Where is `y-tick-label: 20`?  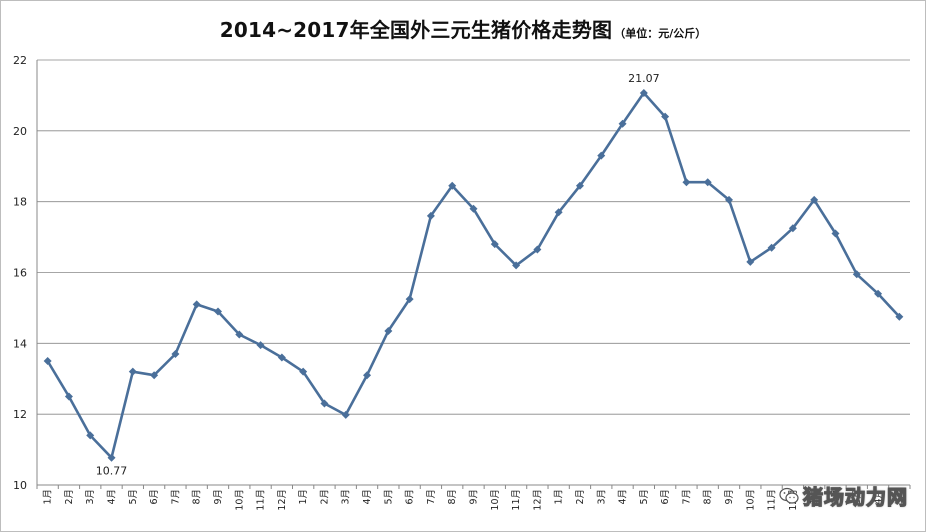 y-tick-label: 20 is located at coordinates (20, 131).